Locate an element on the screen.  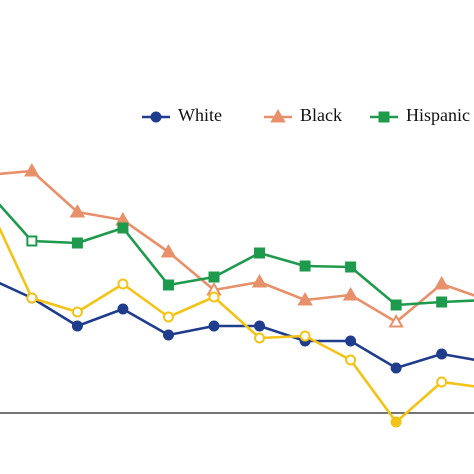
legend-label: White is located at coordinates (200, 115).